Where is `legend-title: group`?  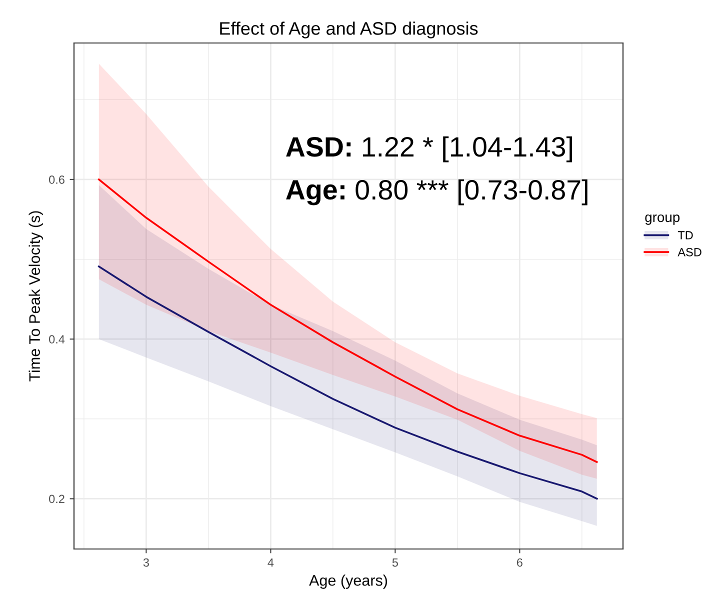 legend-title: group is located at coordinates (662, 219).